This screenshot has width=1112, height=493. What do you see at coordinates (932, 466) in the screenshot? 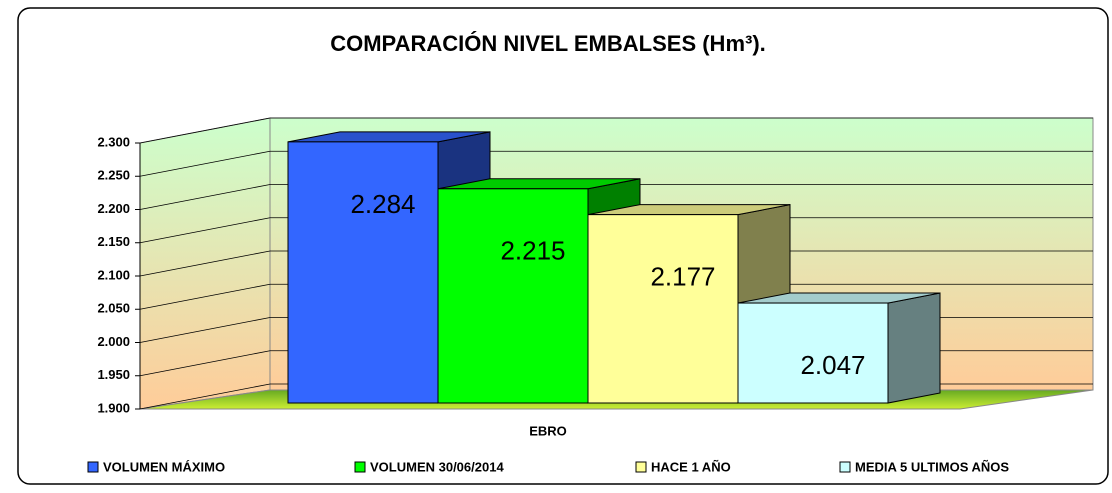
I see `legend-label: MEDIA 5 ULTIMOS AÑOS` at bounding box center [932, 466].